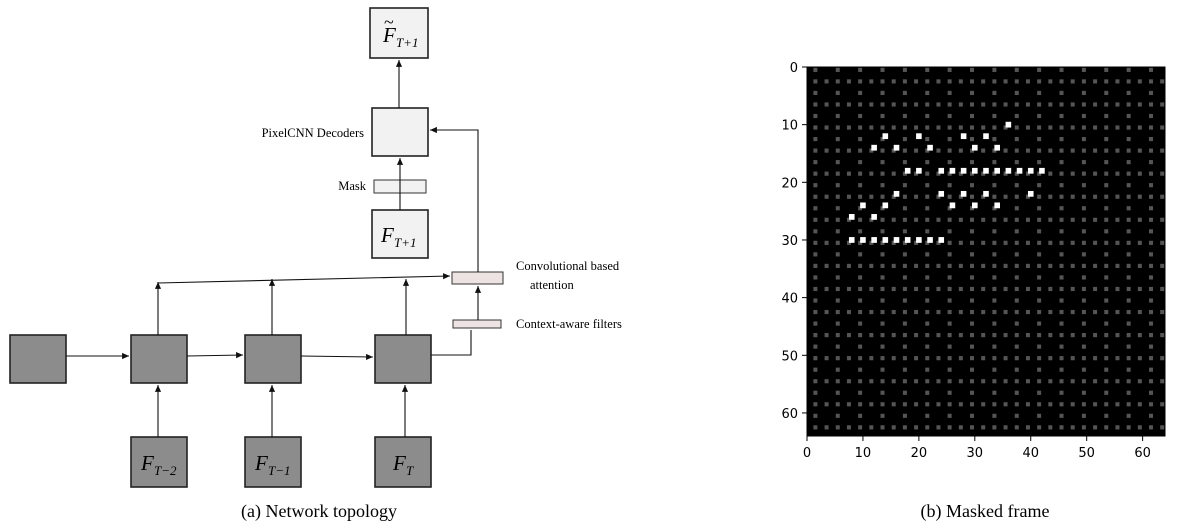 This screenshot has width=1181, height=525. Describe the element at coordinates (789, 299) in the screenshot. I see `y-tick-label: 40` at that location.